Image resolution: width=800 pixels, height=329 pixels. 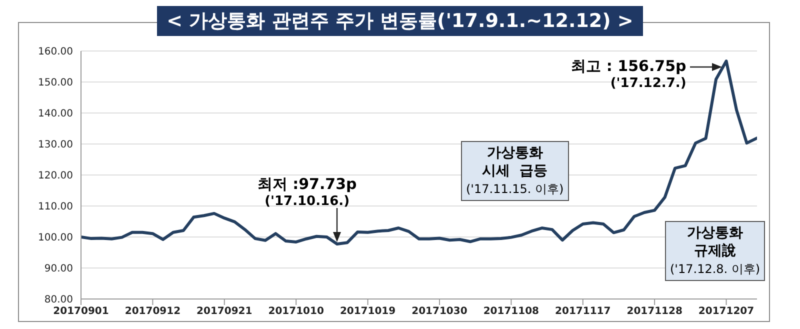 What do you see at coordinates (152, 312) in the screenshot?
I see `x-tick-label: 20170912` at bounding box center [152, 312].